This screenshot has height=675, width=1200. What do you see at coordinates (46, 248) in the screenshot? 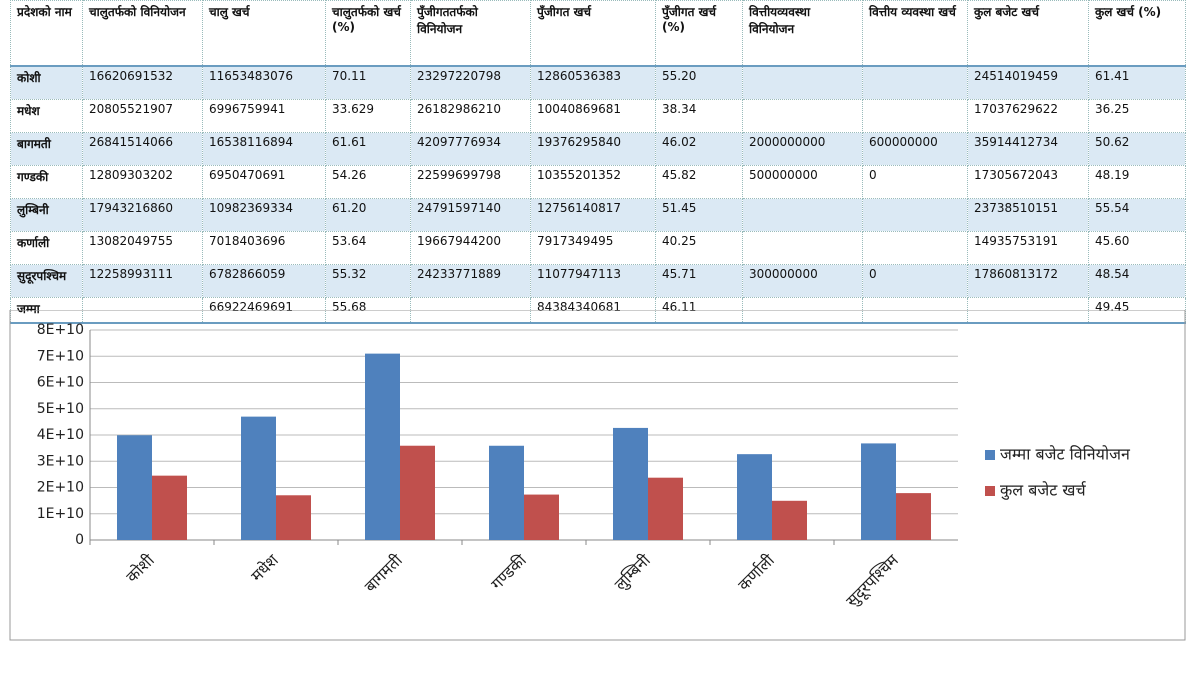
I see `table-cell: कर्णाली` at bounding box center [46, 248].